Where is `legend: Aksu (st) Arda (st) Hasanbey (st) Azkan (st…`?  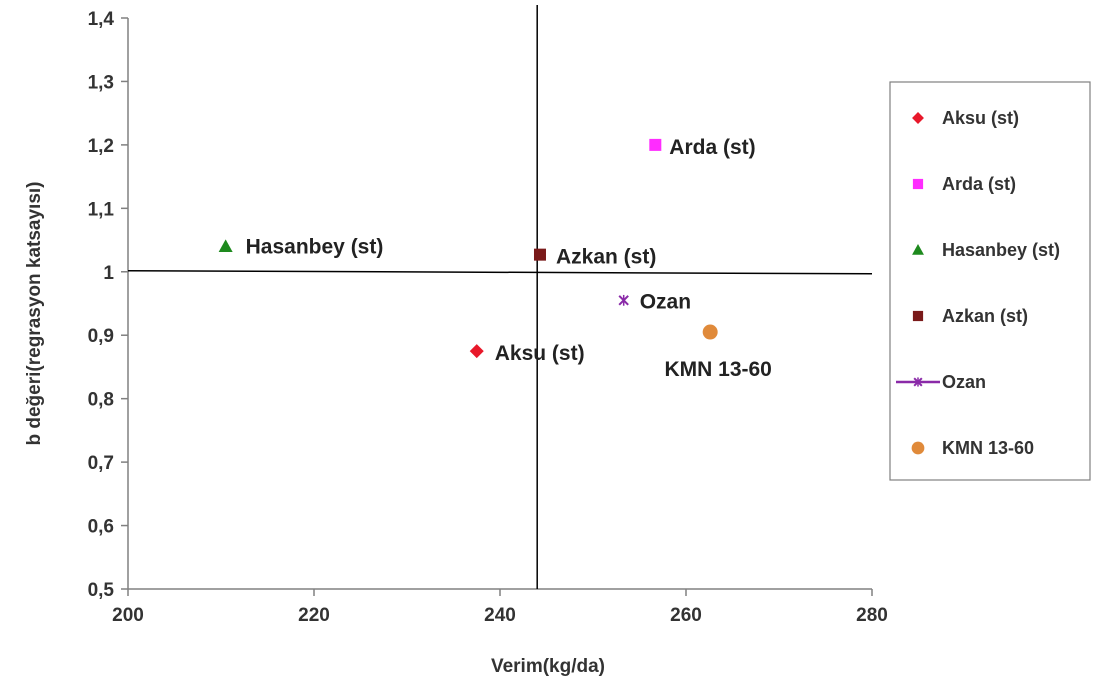
legend: Aksu (st) Arda (st) Hasanbey (st) Azkan (st… is located at coordinates (990, 281).